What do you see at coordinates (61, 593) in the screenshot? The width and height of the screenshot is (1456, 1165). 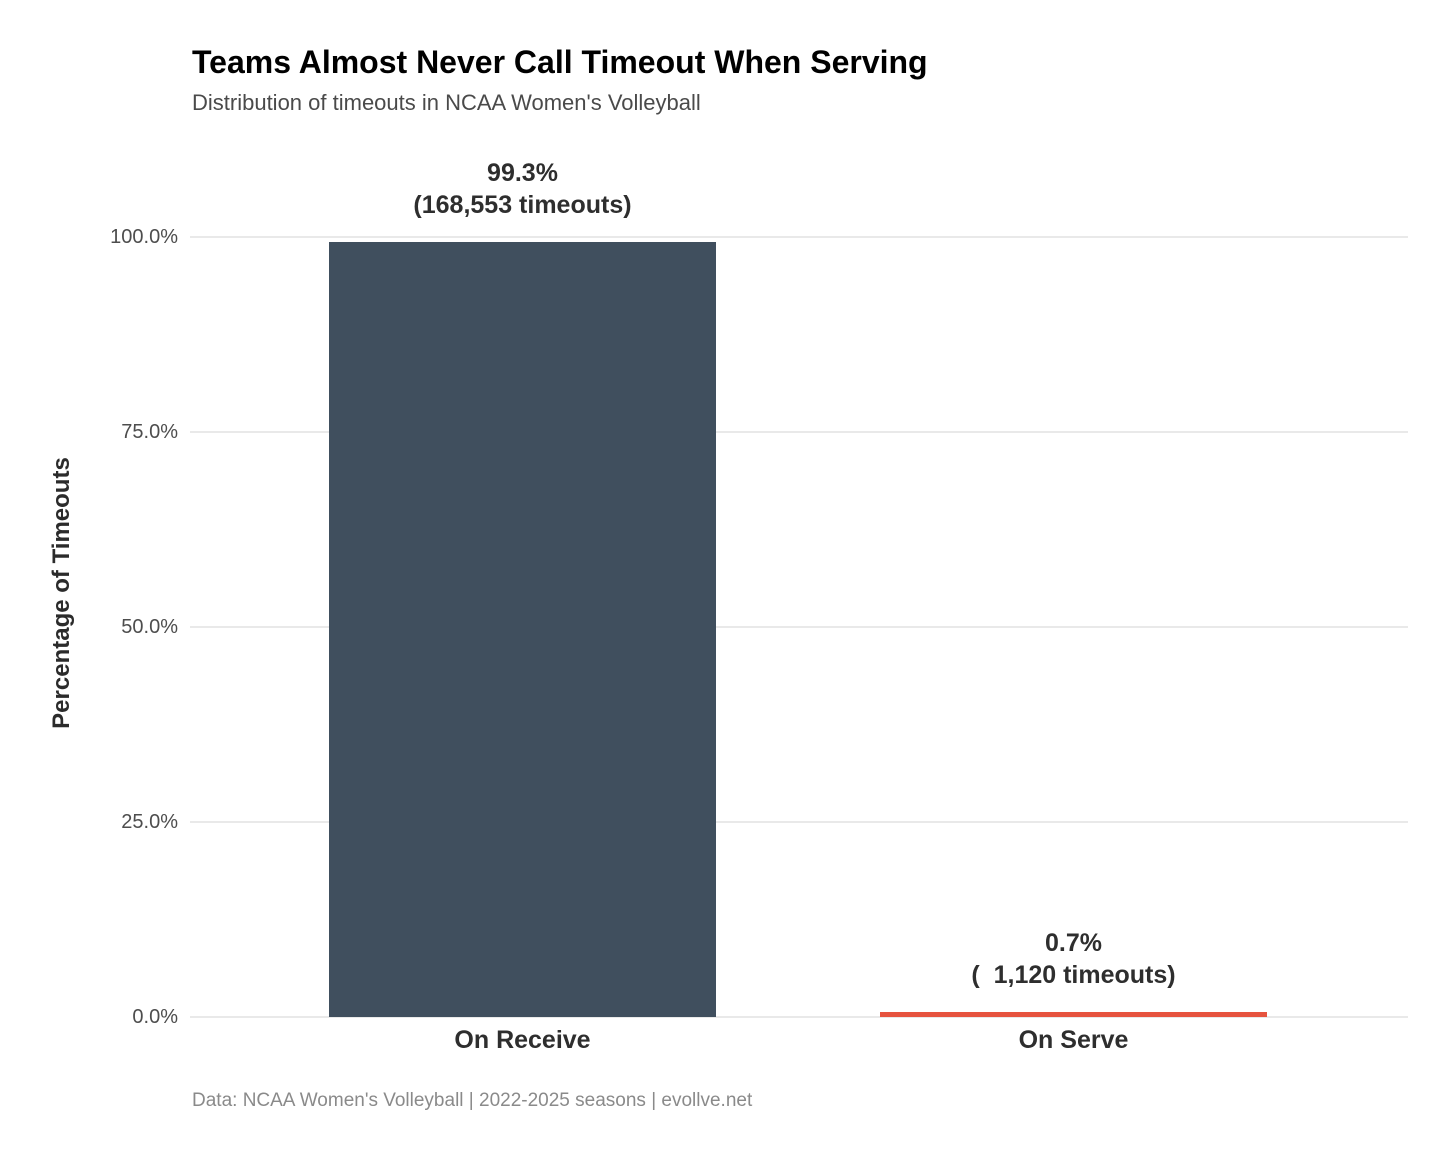 I see `y-axis-title: Percentage of Timeouts` at bounding box center [61, 593].